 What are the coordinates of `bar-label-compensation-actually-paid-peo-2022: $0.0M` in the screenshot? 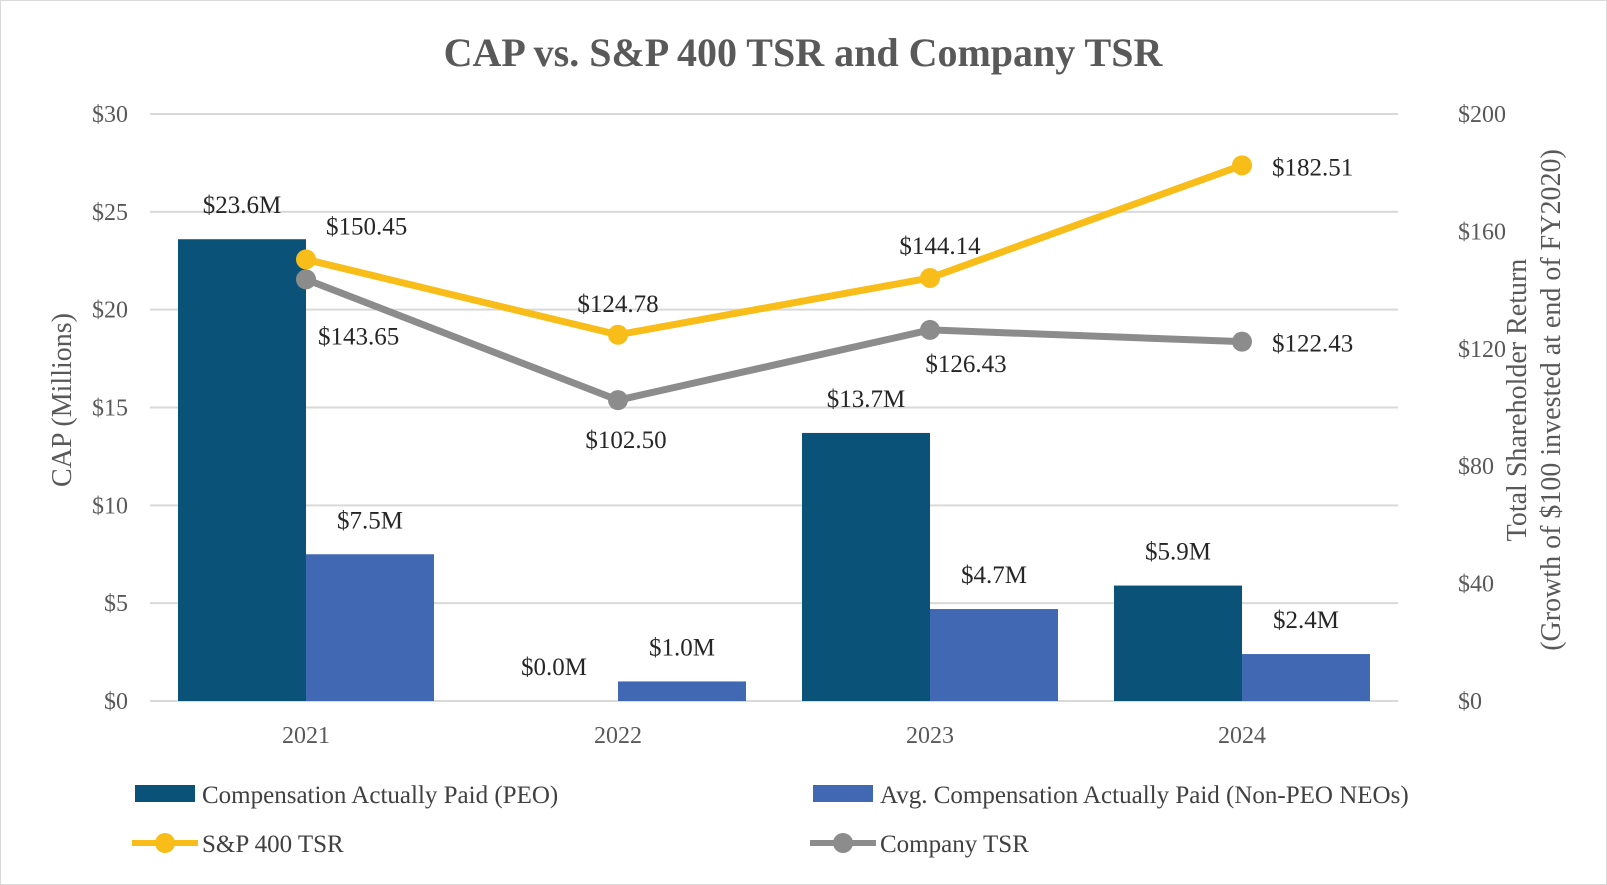 It's located at (554, 667).